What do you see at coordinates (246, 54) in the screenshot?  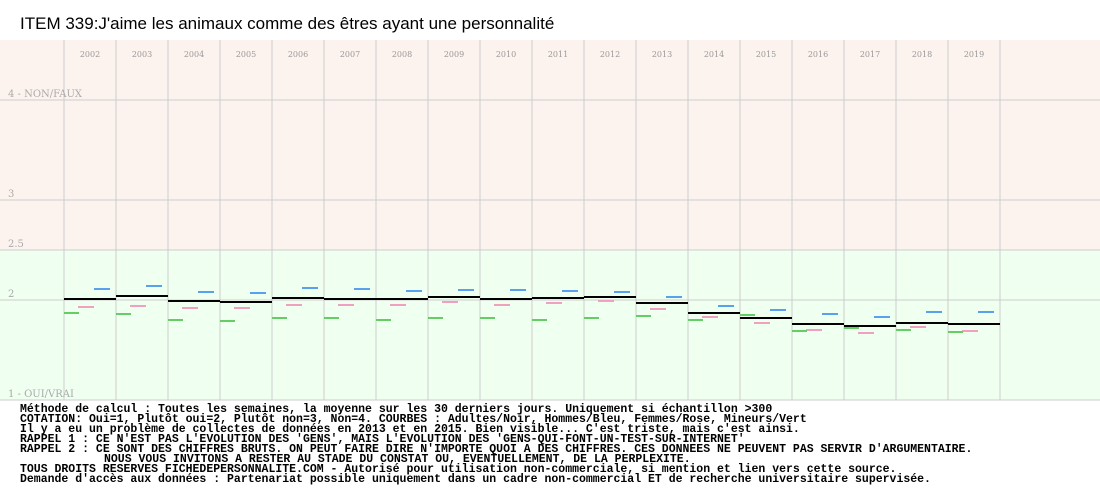 I see `x-tick-label: 2005` at bounding box center [246, 54].